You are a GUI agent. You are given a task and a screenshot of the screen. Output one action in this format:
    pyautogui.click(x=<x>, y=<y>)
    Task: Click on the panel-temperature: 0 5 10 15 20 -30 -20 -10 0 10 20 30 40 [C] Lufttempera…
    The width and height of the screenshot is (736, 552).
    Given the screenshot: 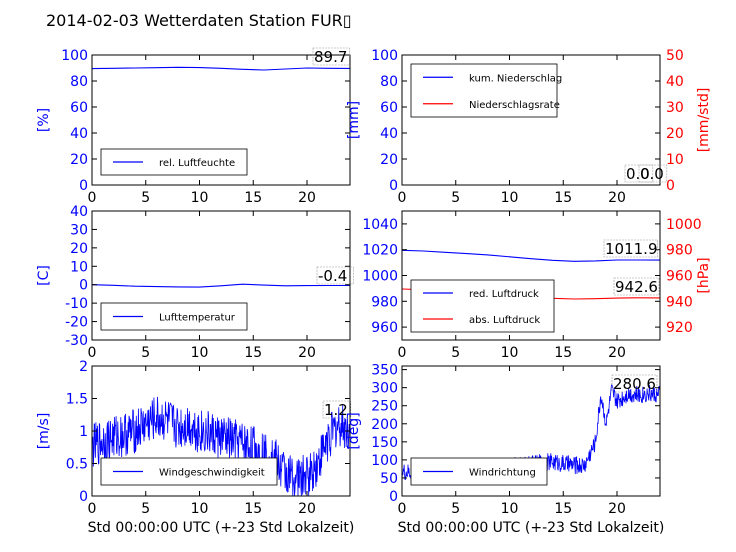 What is the action you would take?
    pyautogui.click(x=195, y=282)
    